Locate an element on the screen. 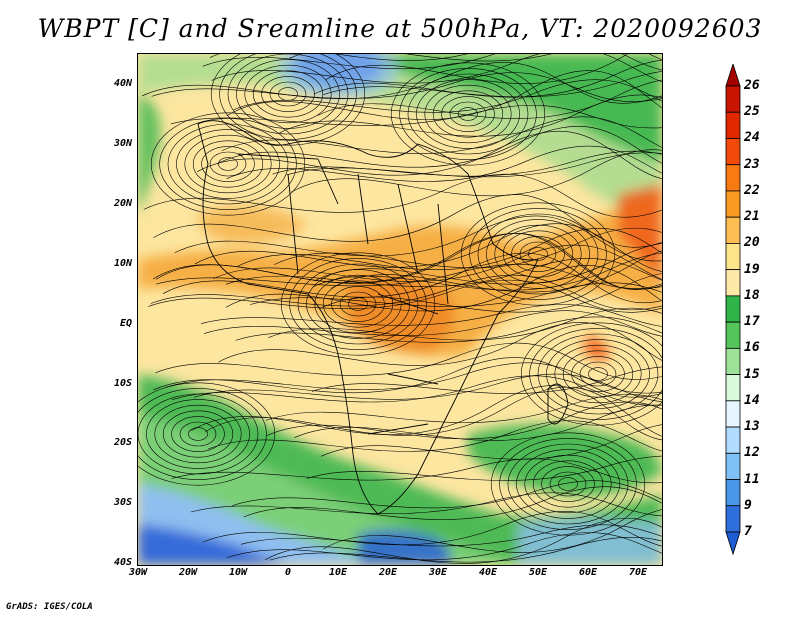  colorbar-level-label: 16 is located at coordinates (752, 348).